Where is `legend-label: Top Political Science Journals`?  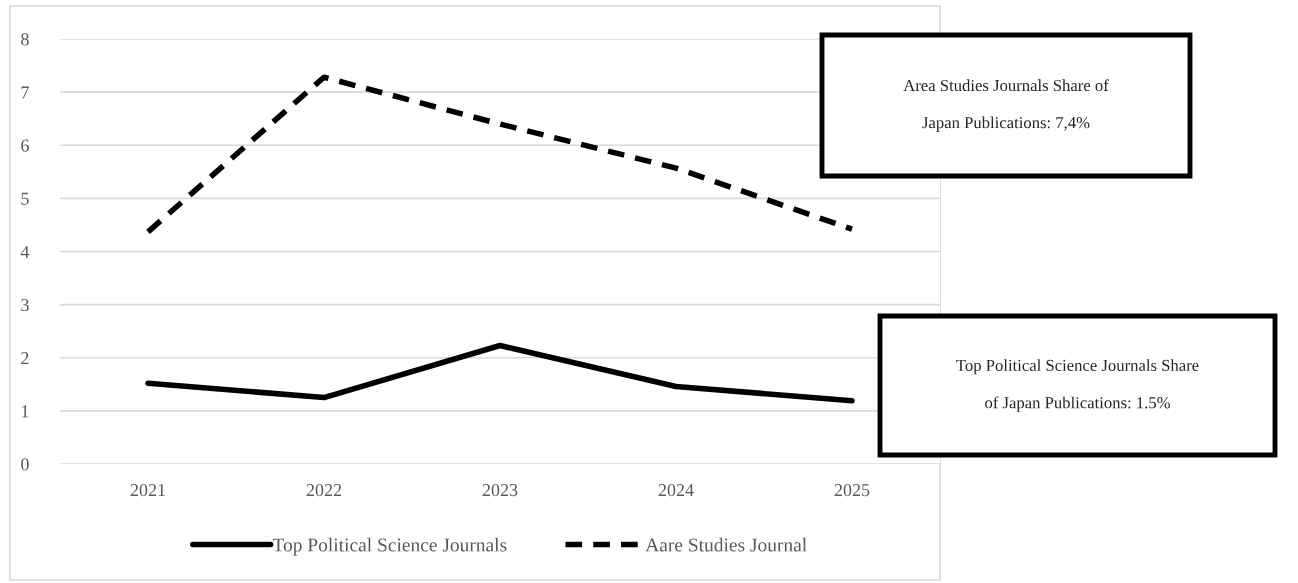
legend-label: Top Political Science Journals is located at coordinates (389, 546).